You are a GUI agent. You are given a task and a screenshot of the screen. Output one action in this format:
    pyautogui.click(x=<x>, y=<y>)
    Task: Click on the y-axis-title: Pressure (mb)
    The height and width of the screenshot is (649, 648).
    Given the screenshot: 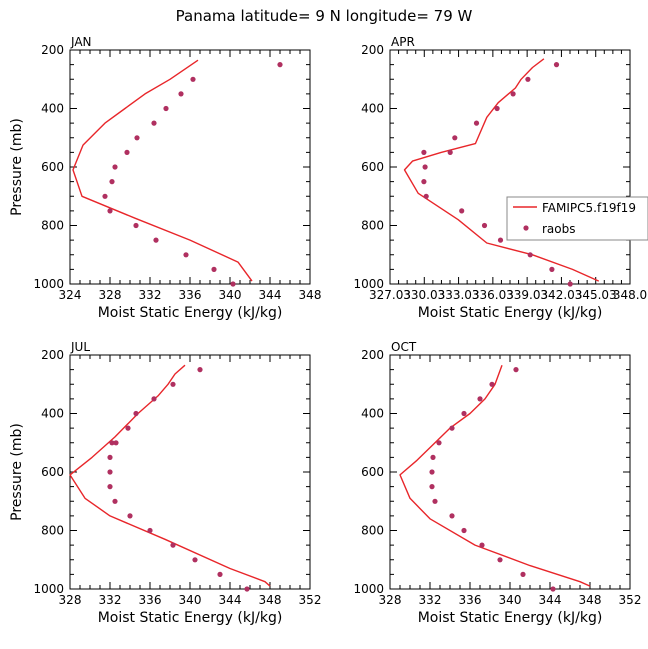 What is the action you would take?
    pyautogui.click(x=17, y=472)
    